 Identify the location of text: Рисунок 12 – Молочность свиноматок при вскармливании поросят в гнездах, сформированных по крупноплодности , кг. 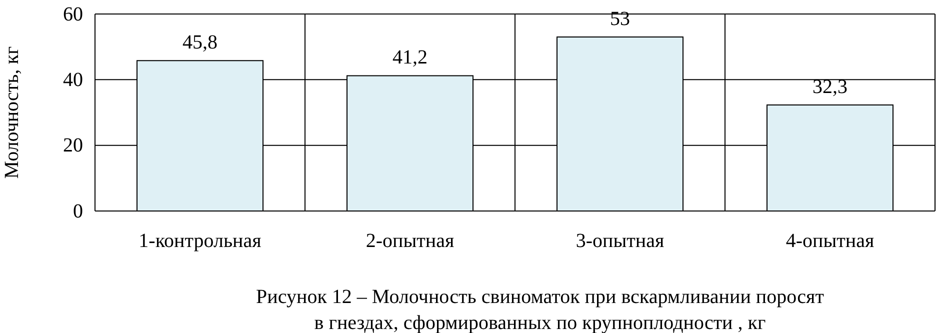
(540, 309).